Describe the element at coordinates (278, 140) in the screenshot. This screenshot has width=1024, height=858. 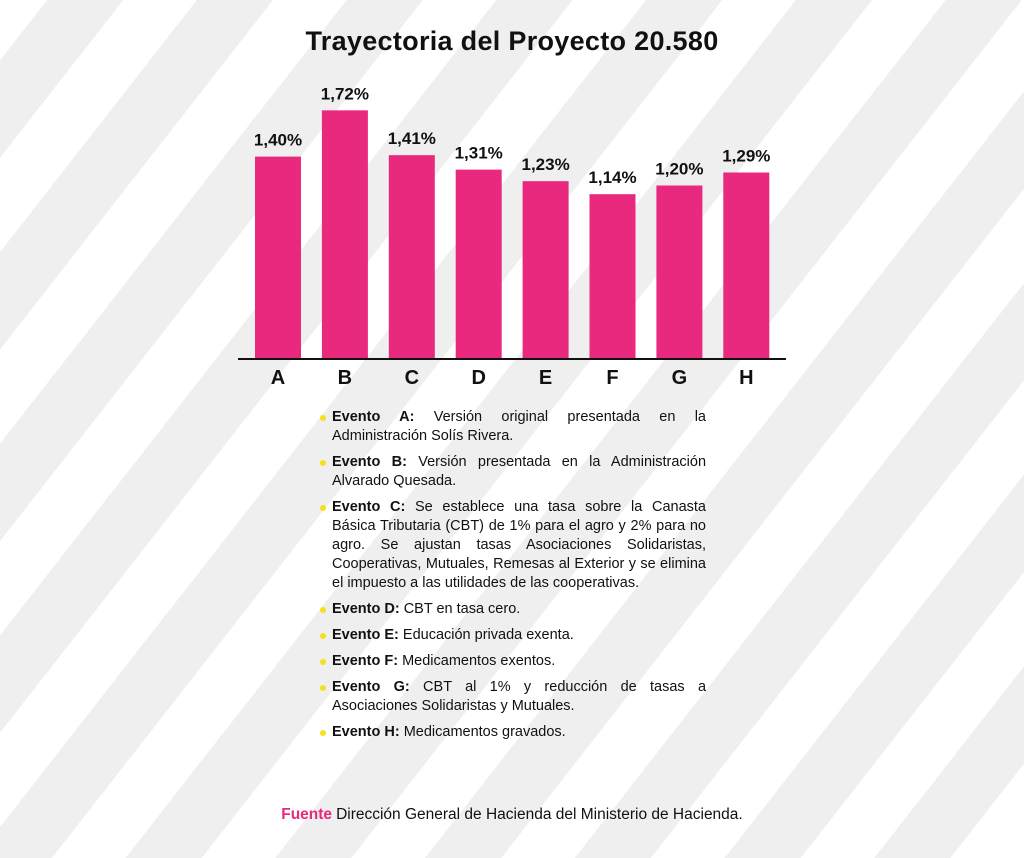
I see `value-label: 1,40%` at that location.